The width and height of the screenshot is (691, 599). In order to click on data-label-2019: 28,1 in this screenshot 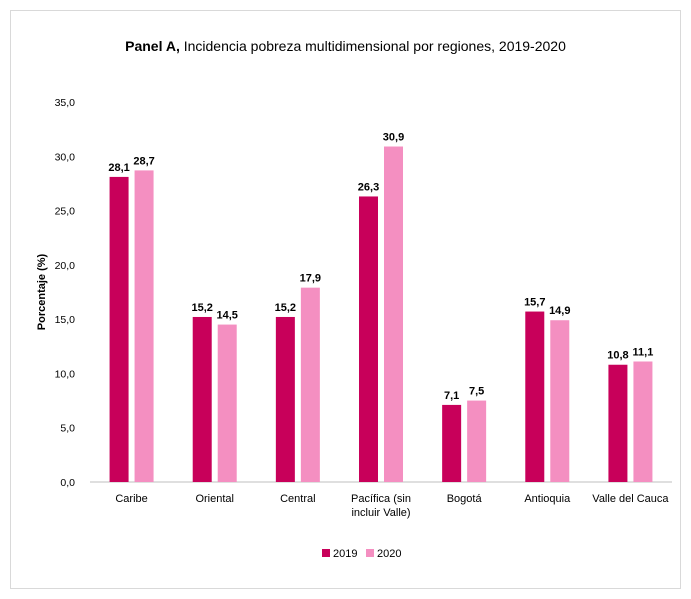, I will do `click(118, 168)`.